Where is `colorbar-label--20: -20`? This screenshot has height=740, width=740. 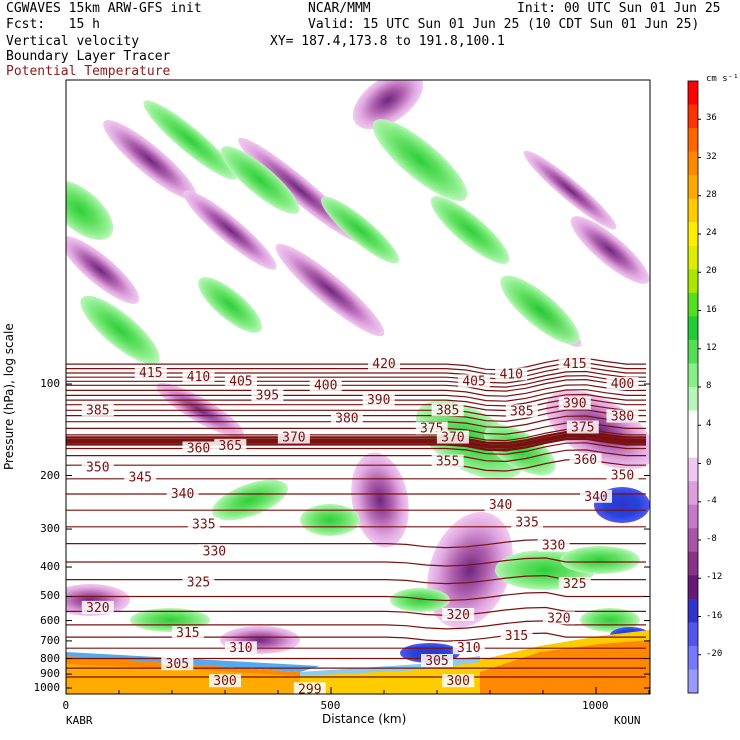
colorbar-label--20: -20 is located at coordinates (714, 653).